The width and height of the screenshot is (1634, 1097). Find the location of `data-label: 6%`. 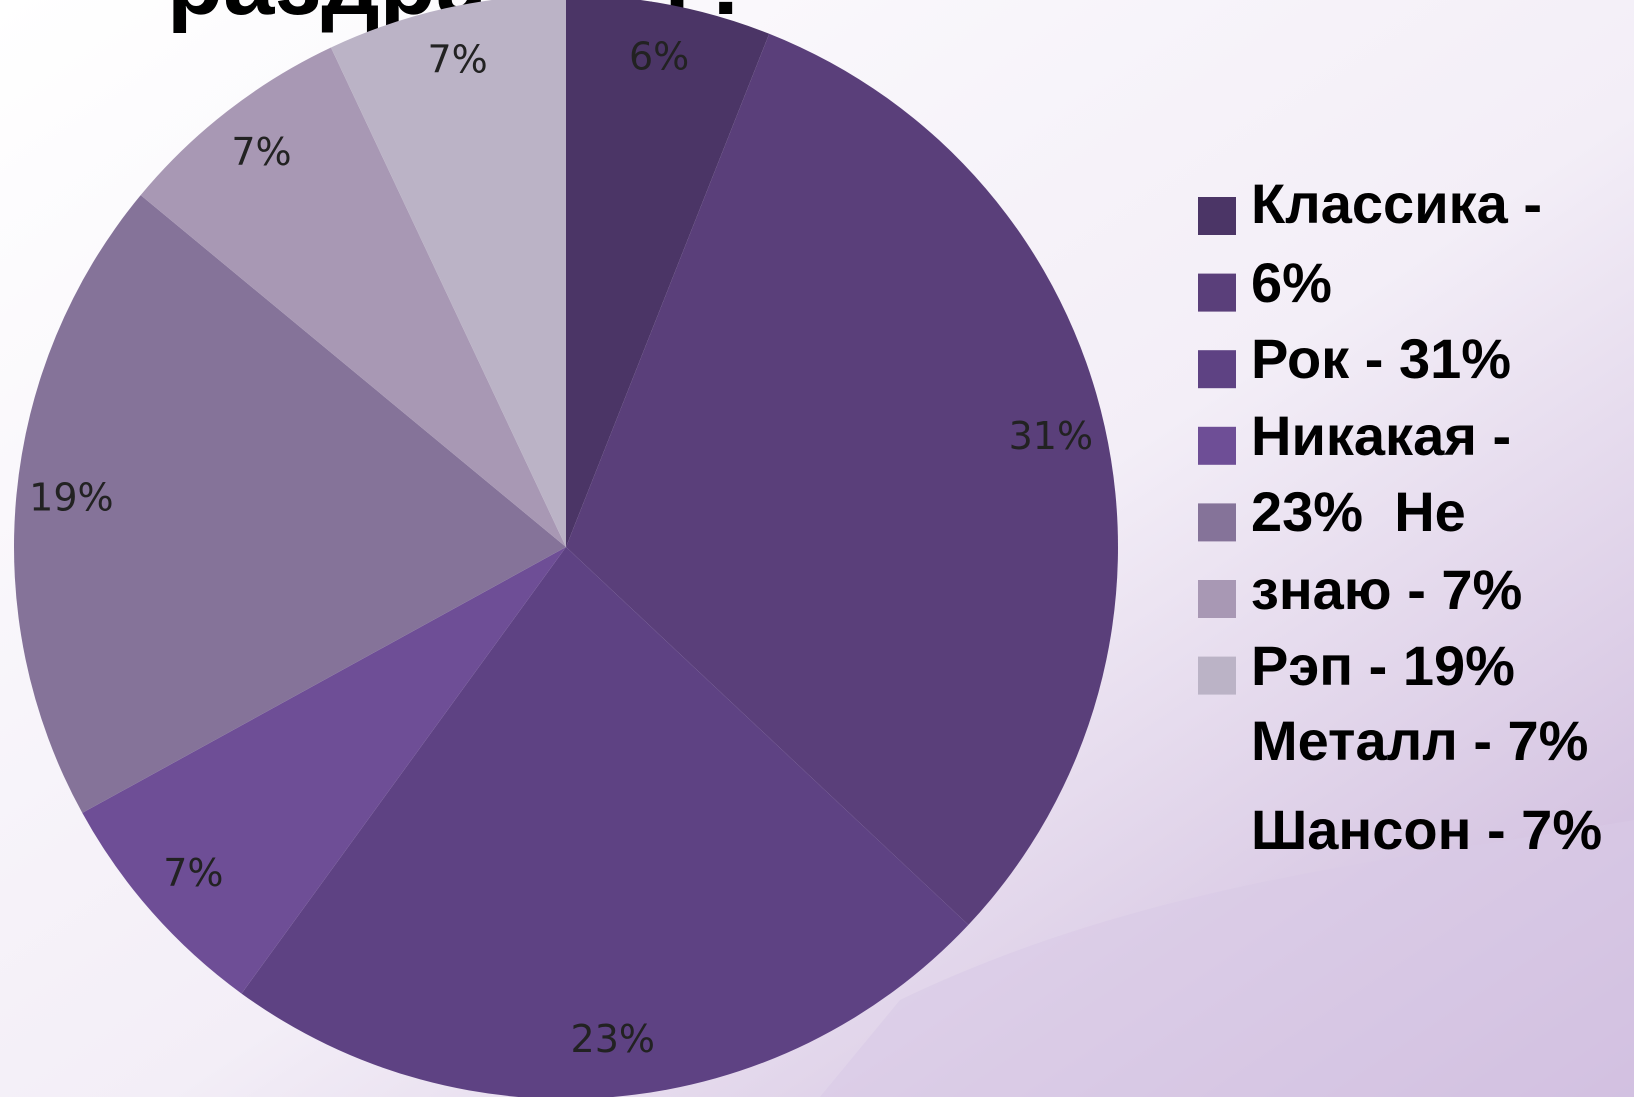

data-label: 6% is located at coordinates (659, 56).